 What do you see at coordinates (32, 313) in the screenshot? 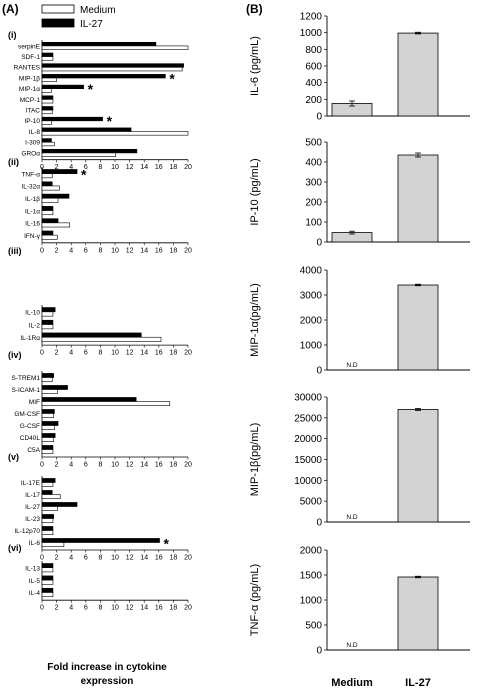
I see `category-il-10: IL-10` at bounding box center [32, 313].